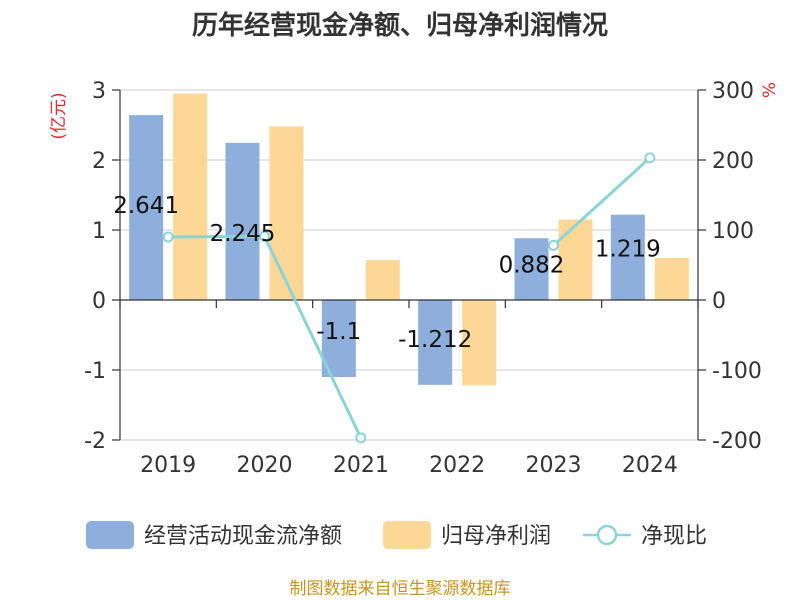 The height and width of the screenshot is (600, 800). Describe the element at coordinates (737, 441) in the screenshot. I see `right-axis-tick-label: -200` at that location.